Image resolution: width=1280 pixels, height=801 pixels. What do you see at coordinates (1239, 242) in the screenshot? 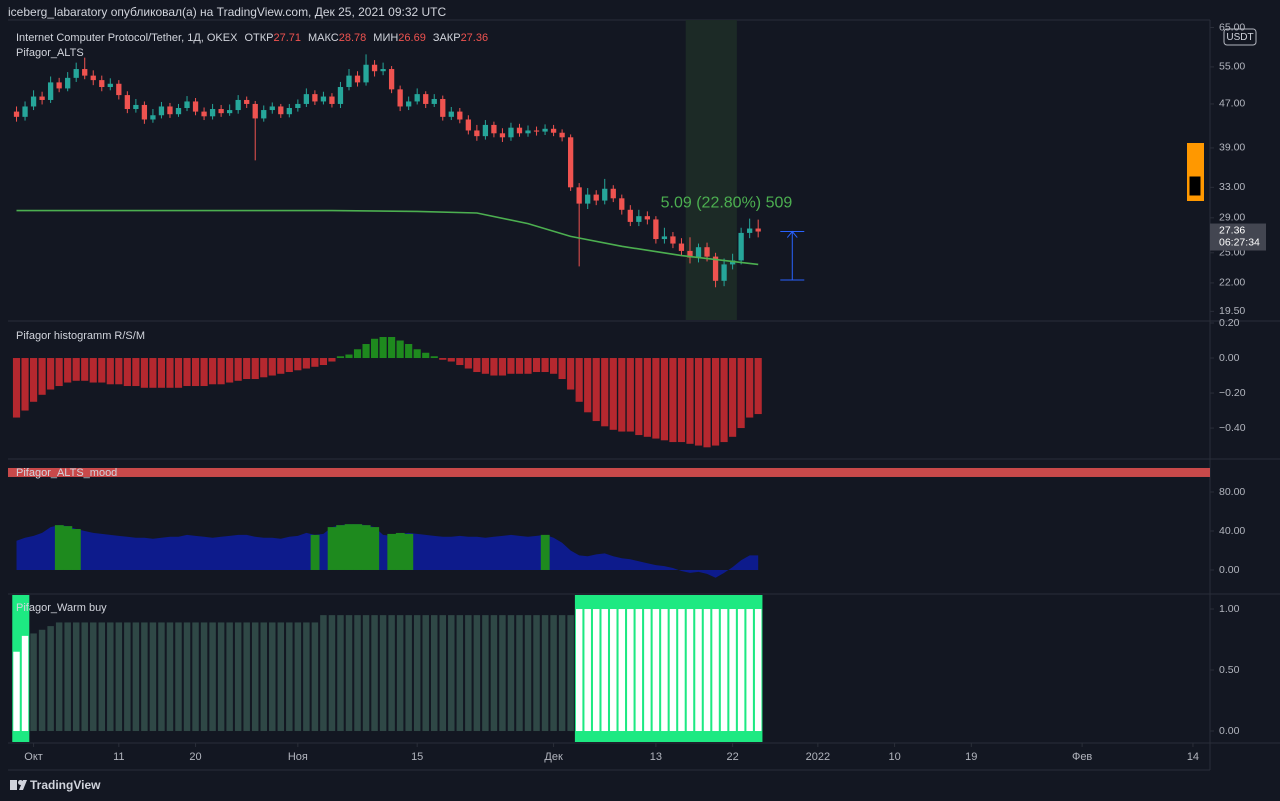
I see `countdown: 06:27:34` at bounding box center [1239, 242].